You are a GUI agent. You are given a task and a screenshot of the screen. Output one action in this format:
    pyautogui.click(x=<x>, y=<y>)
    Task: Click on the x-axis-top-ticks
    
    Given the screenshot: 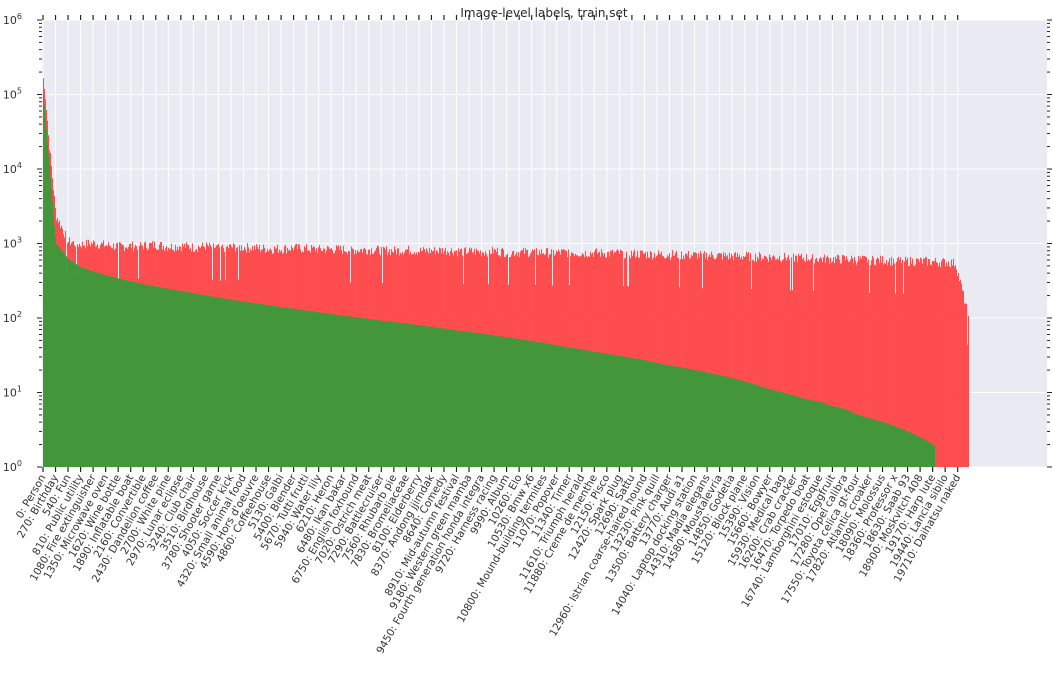 What is the action you would take?
    pyautogui.click(x=500, y=17)
    